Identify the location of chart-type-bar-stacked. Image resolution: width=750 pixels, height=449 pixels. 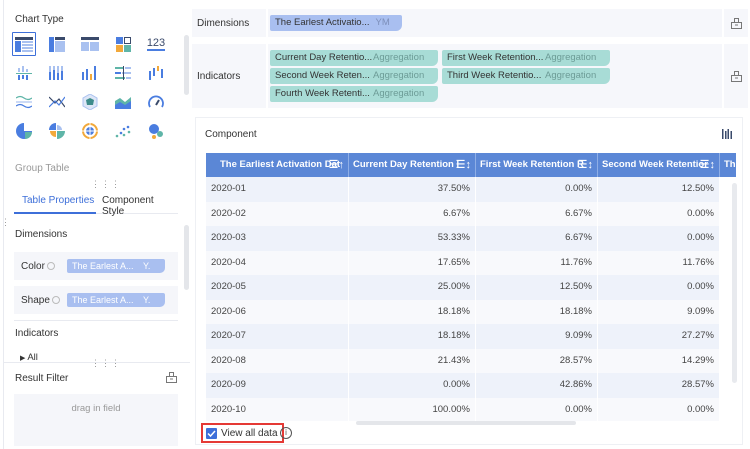
(57, 73).